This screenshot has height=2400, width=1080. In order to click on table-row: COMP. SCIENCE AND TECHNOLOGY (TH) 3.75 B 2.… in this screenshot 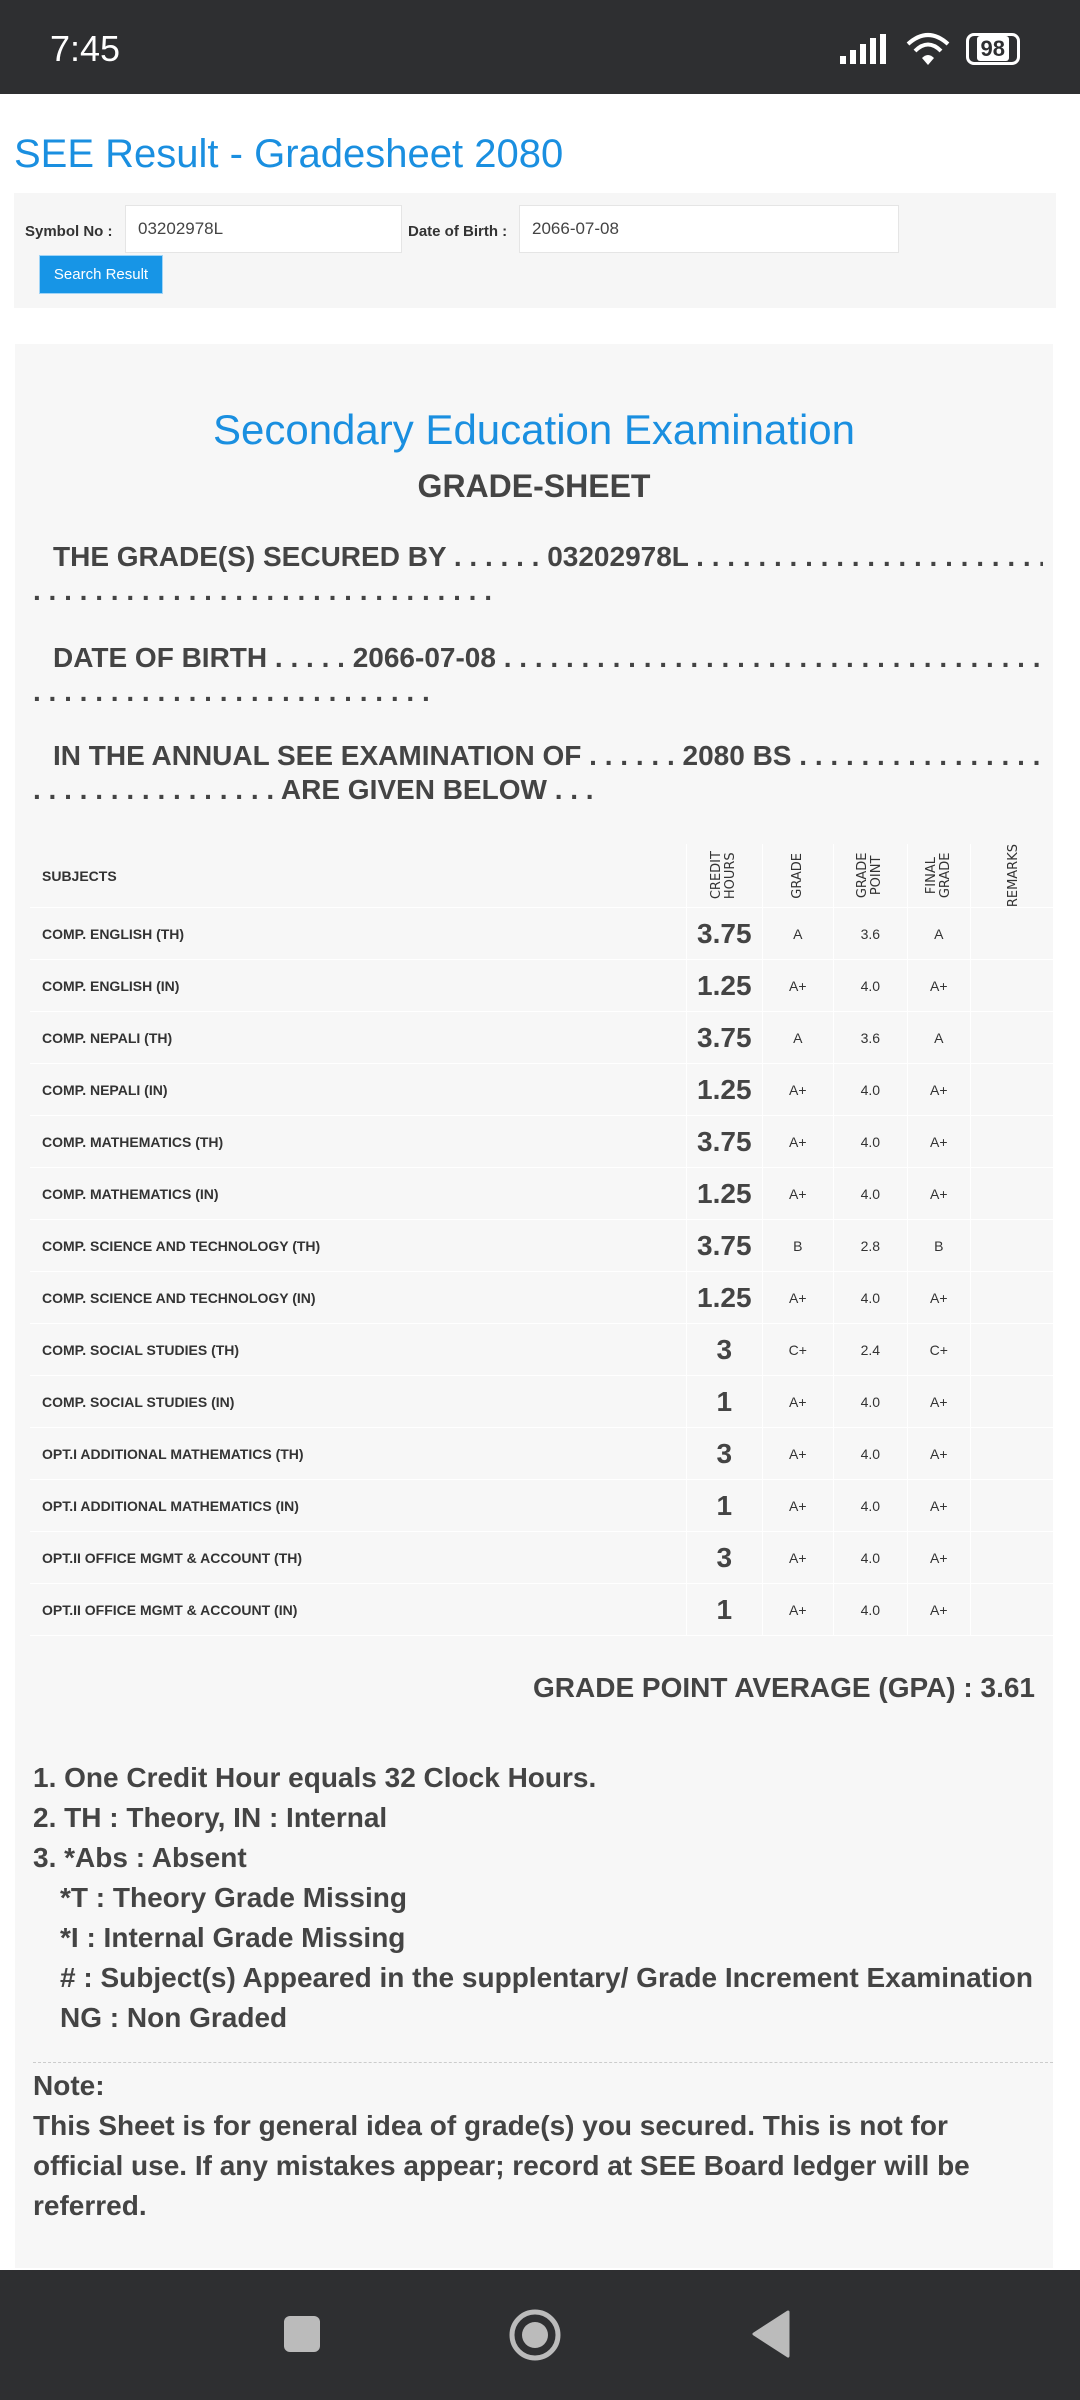, I will do `click(544, 1246)`.